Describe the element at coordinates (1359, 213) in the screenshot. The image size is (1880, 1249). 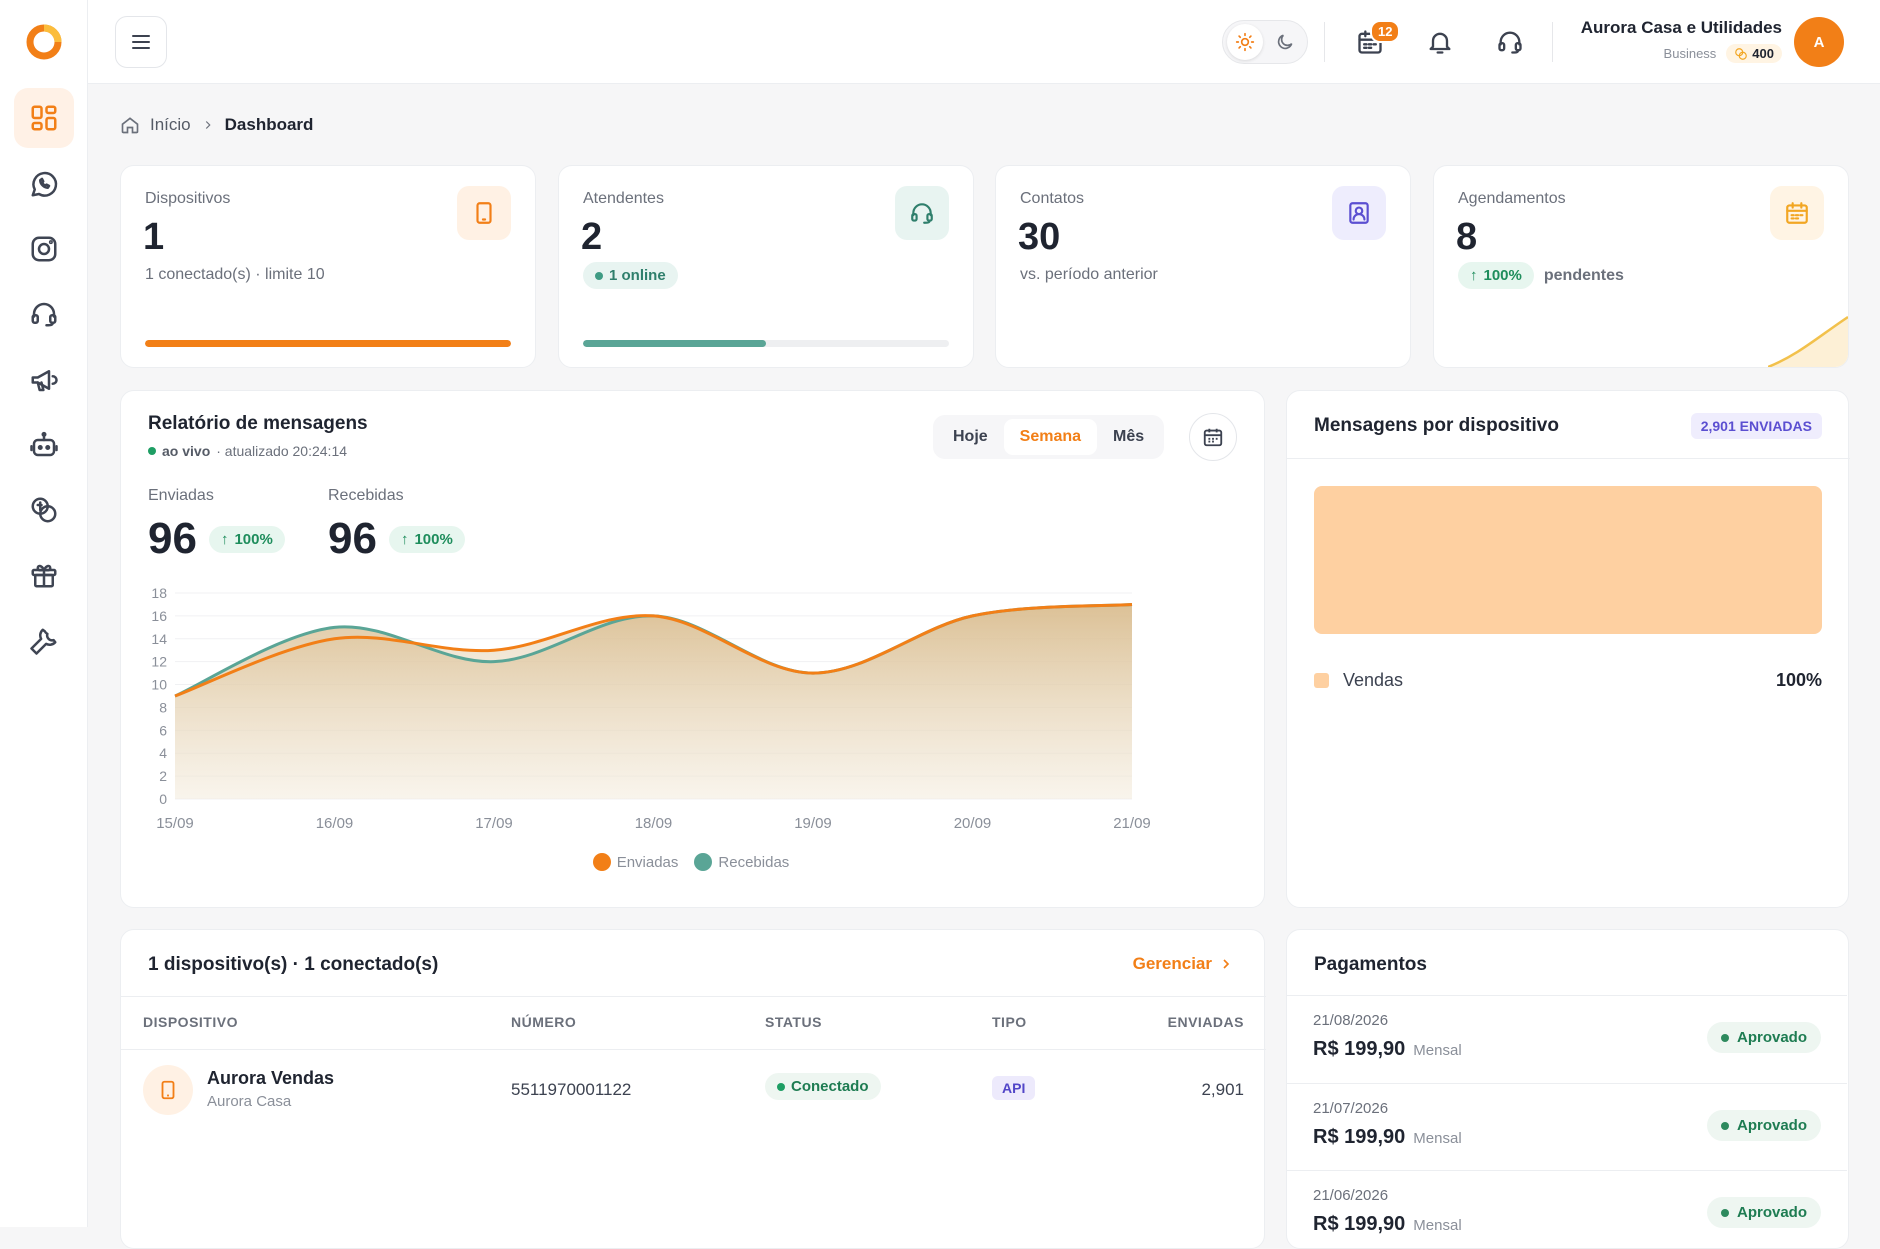
I see `contact-book-icon` at that location.